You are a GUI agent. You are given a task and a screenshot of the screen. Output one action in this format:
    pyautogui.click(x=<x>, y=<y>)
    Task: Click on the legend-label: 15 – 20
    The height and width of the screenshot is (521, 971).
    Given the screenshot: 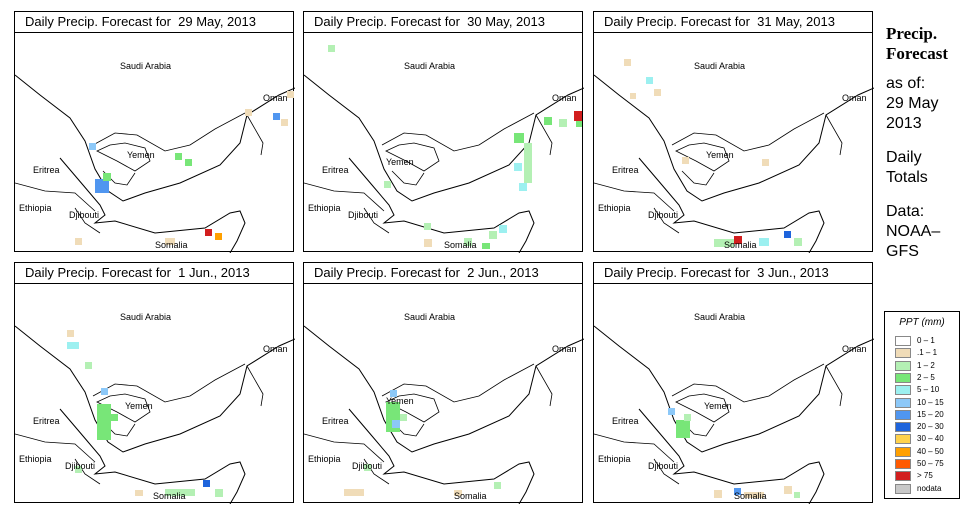 What is the action you would take?
    pyautogui.click(x=930, y=414)
    